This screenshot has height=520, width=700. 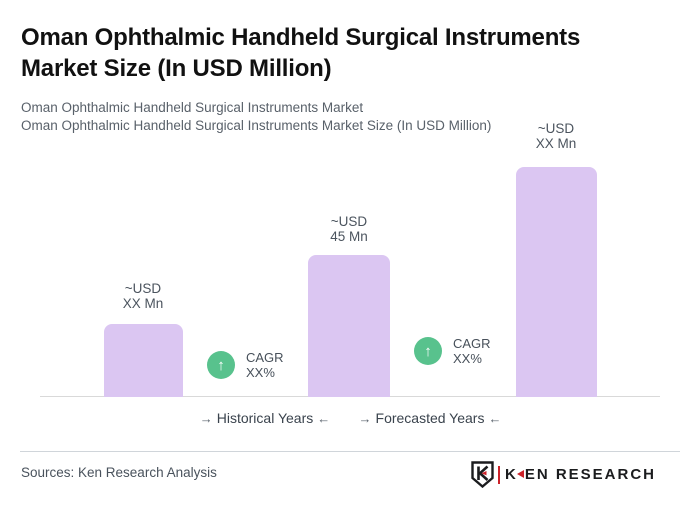 I want to click on footer-divider, so click(x=350, y=451).